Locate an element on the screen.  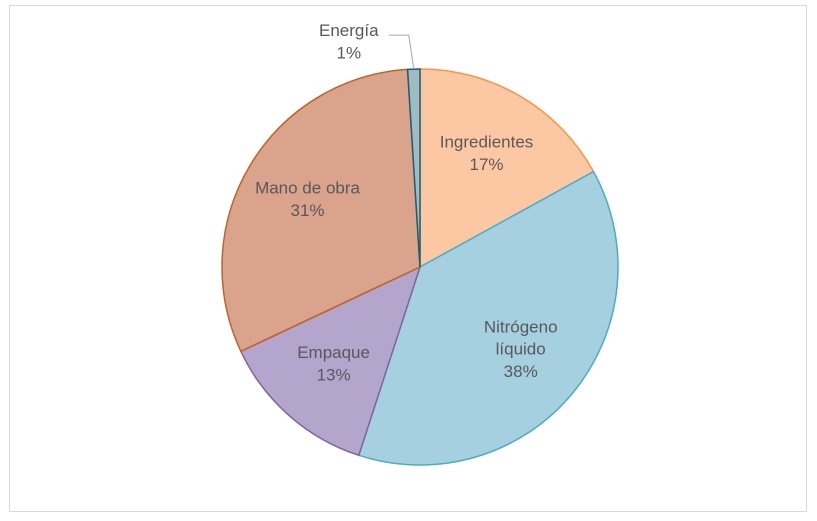
value-label: 31% is located at coordinates (308, 210).